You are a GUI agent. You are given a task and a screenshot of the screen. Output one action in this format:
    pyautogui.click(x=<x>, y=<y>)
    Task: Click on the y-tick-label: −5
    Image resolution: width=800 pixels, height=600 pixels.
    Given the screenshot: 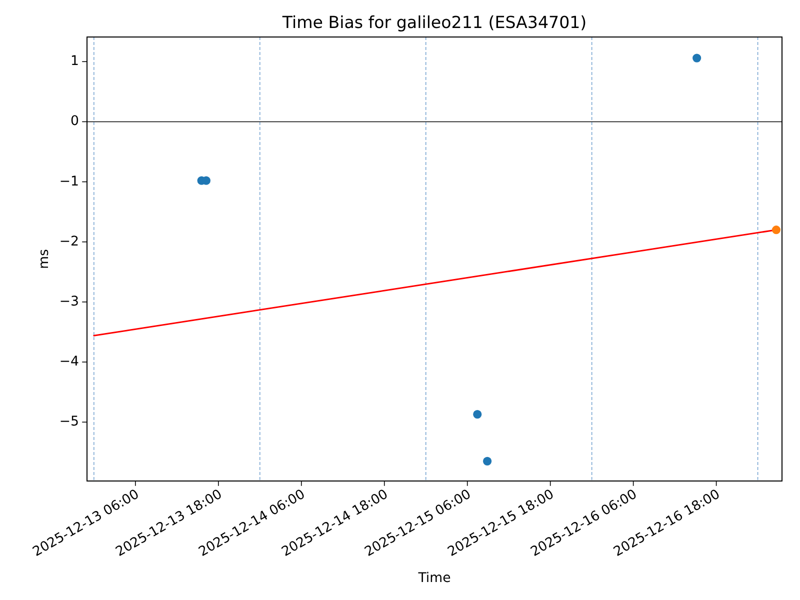 What is the action you would take?
    pyautogui.click(x=69, y=422)
    